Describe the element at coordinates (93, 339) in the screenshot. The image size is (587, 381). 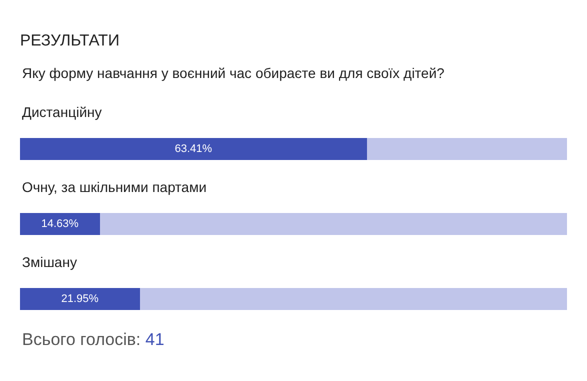
I see `text: Всього голосів: 41` at that location.